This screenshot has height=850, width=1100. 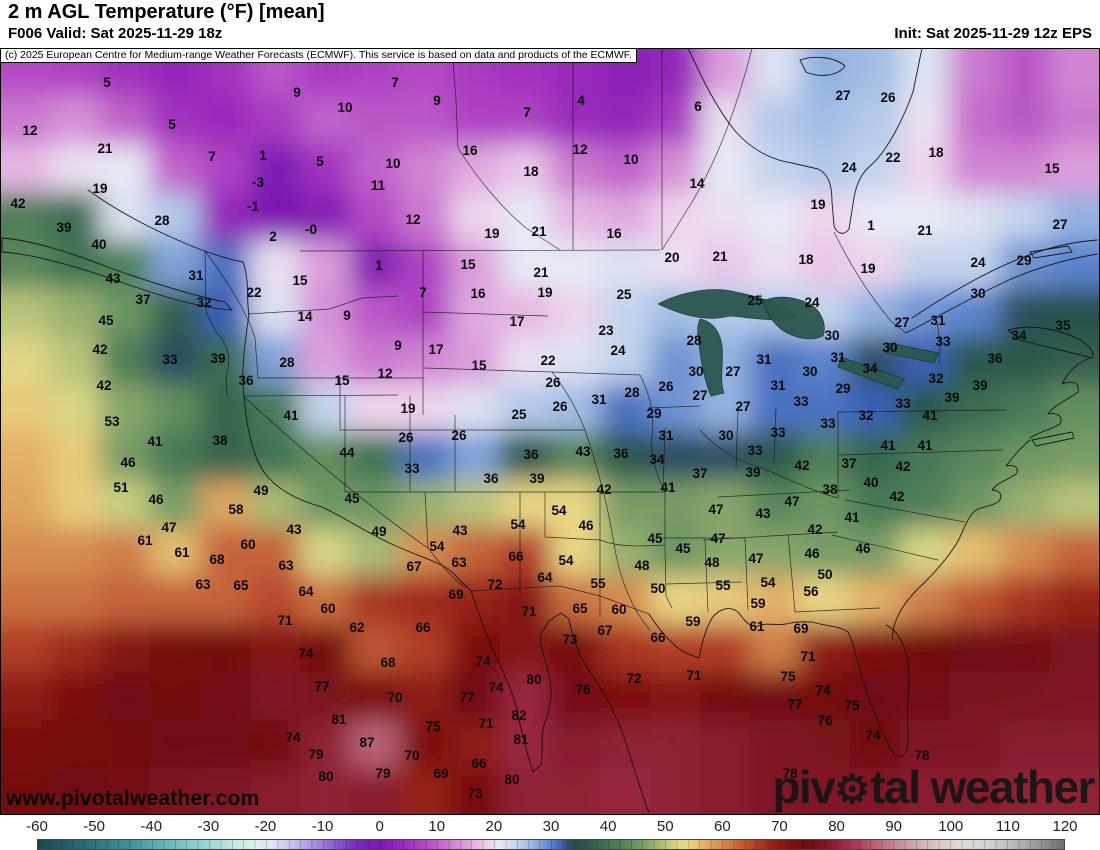 I want to click on mid-atlantic-coast, so click(x=961, y=540).